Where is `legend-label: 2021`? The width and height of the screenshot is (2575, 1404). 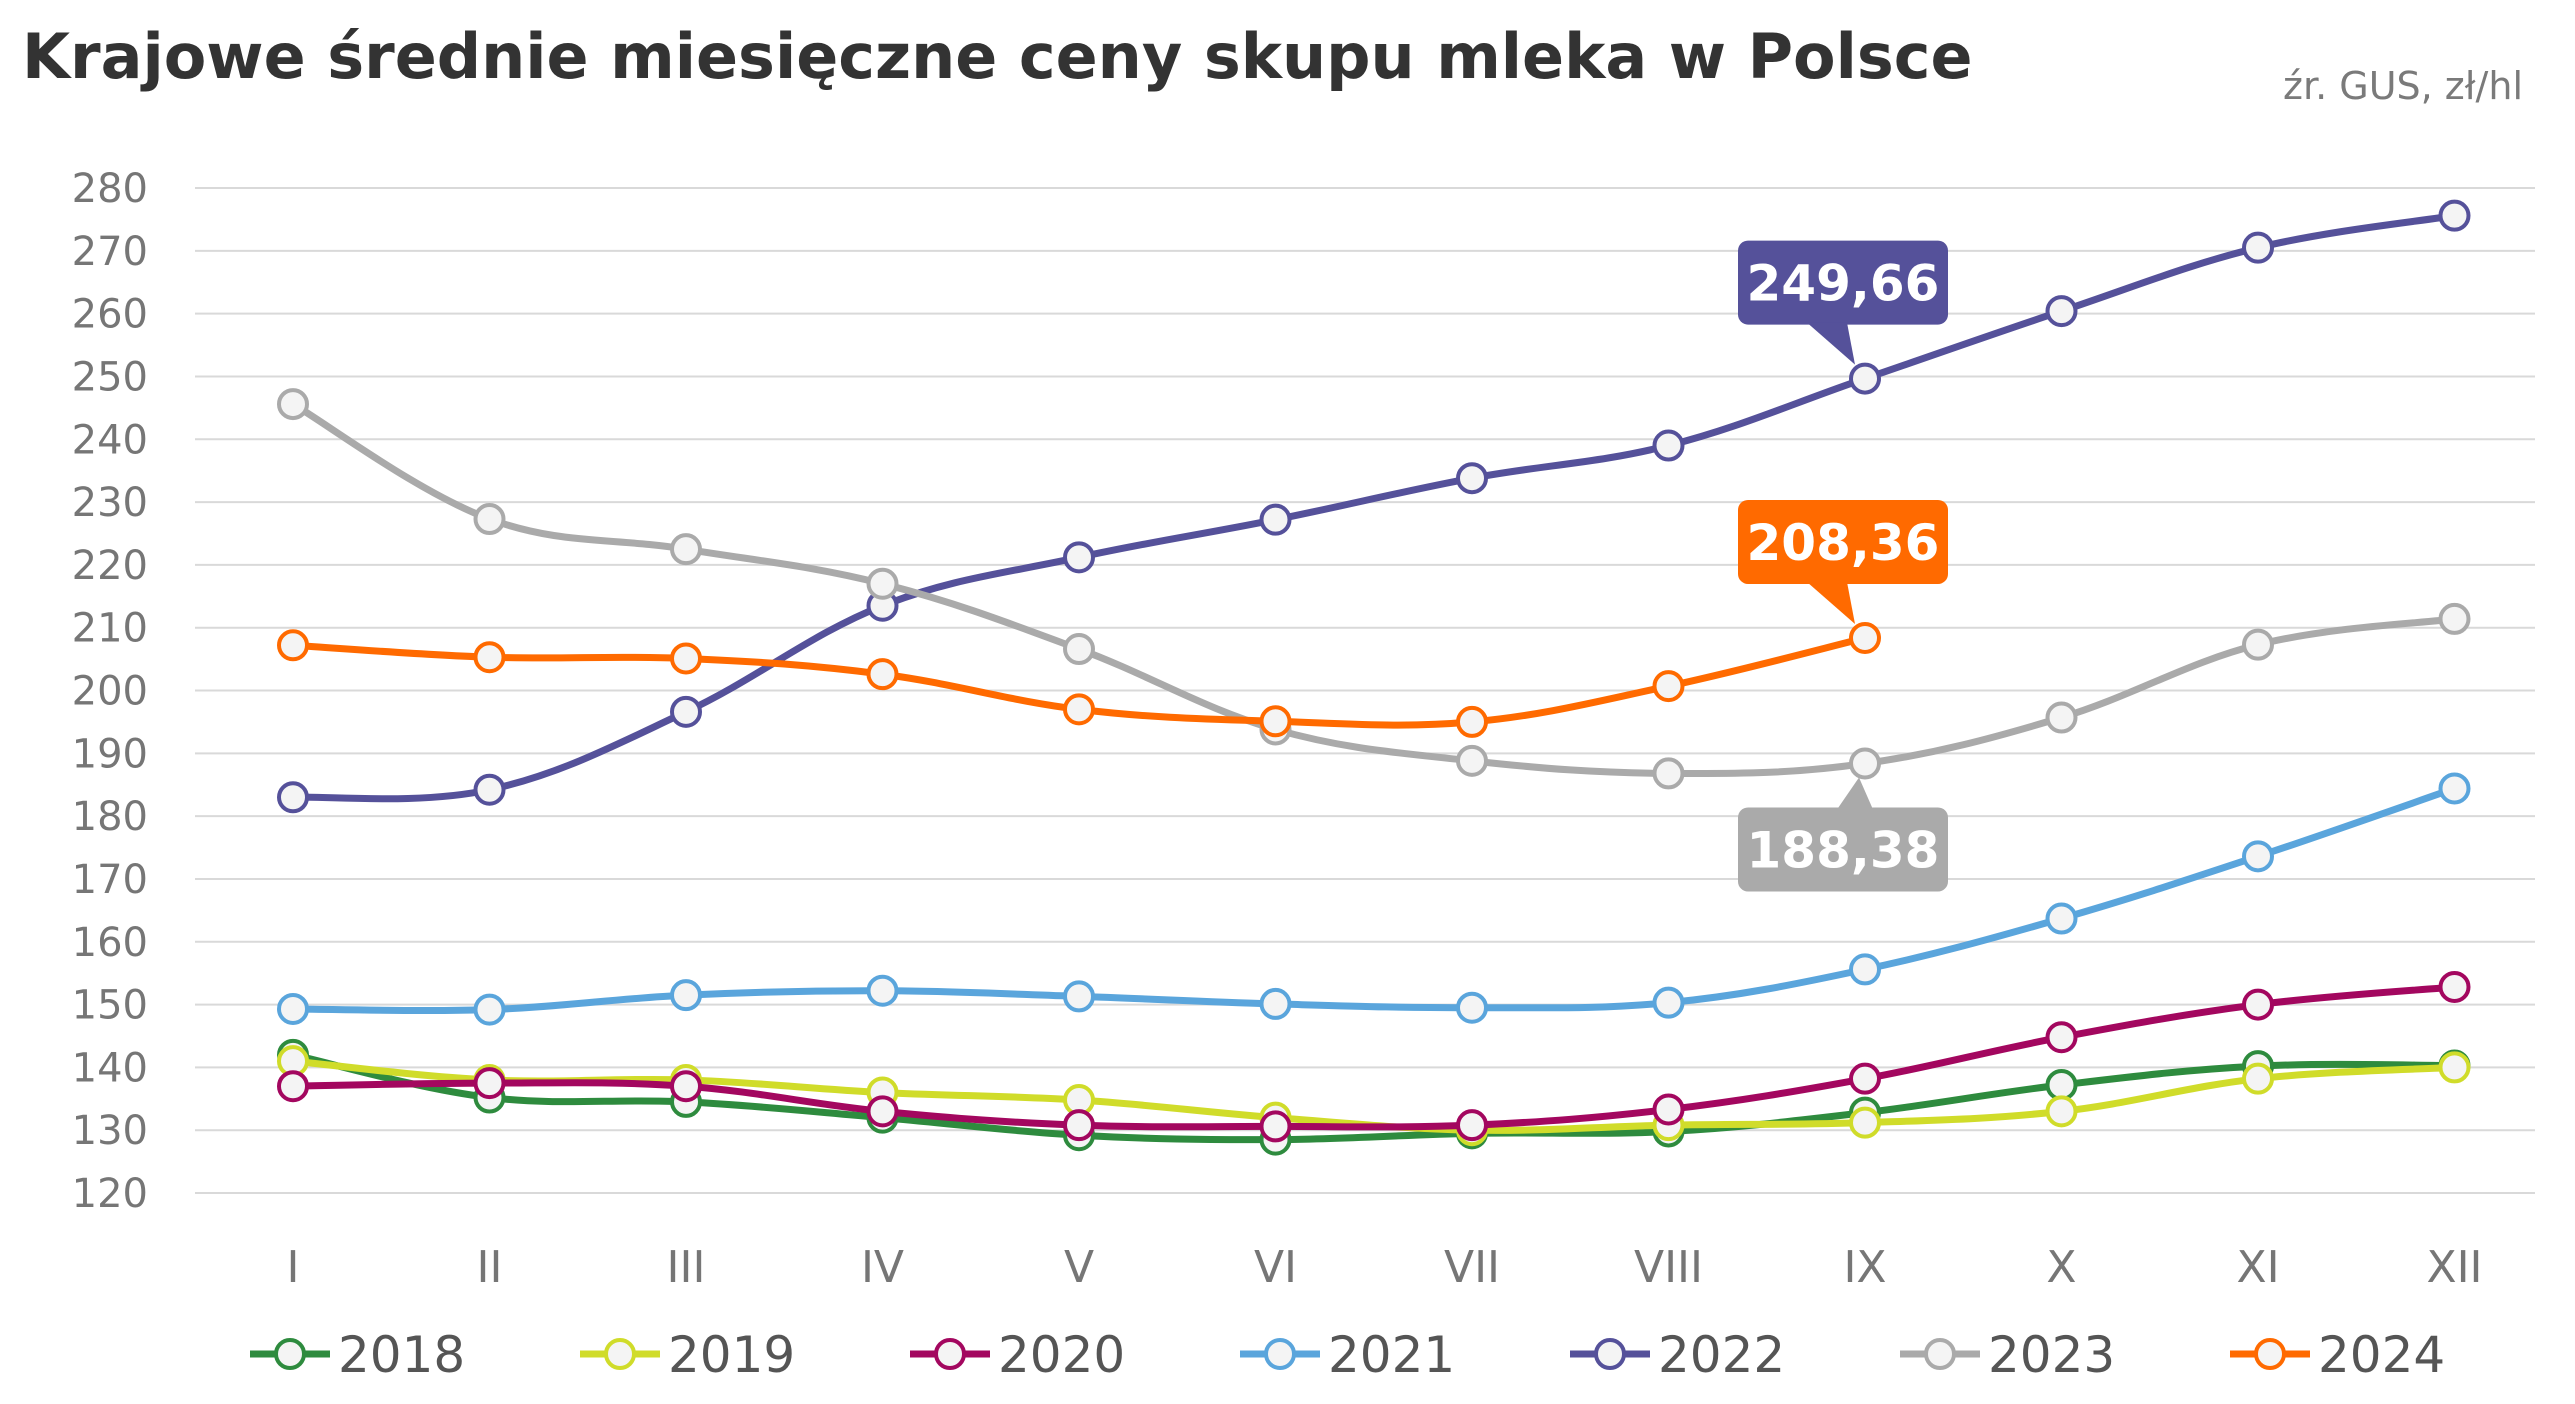
legend-label: 2021 is located at coordinates (1391, 1355).